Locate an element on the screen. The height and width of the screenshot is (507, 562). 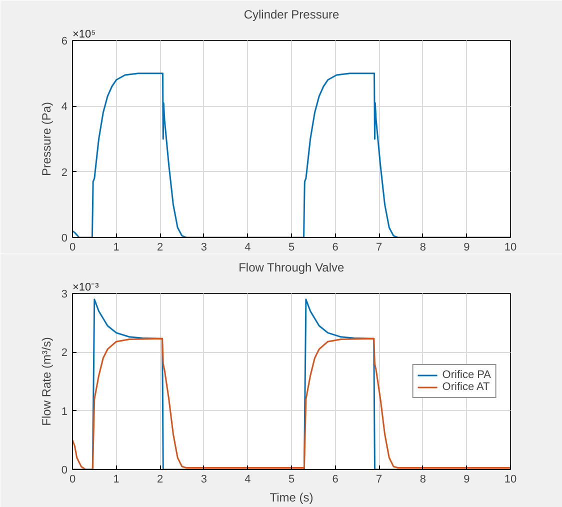
y-tick-label: 3 is located at coordinates (64, 294).